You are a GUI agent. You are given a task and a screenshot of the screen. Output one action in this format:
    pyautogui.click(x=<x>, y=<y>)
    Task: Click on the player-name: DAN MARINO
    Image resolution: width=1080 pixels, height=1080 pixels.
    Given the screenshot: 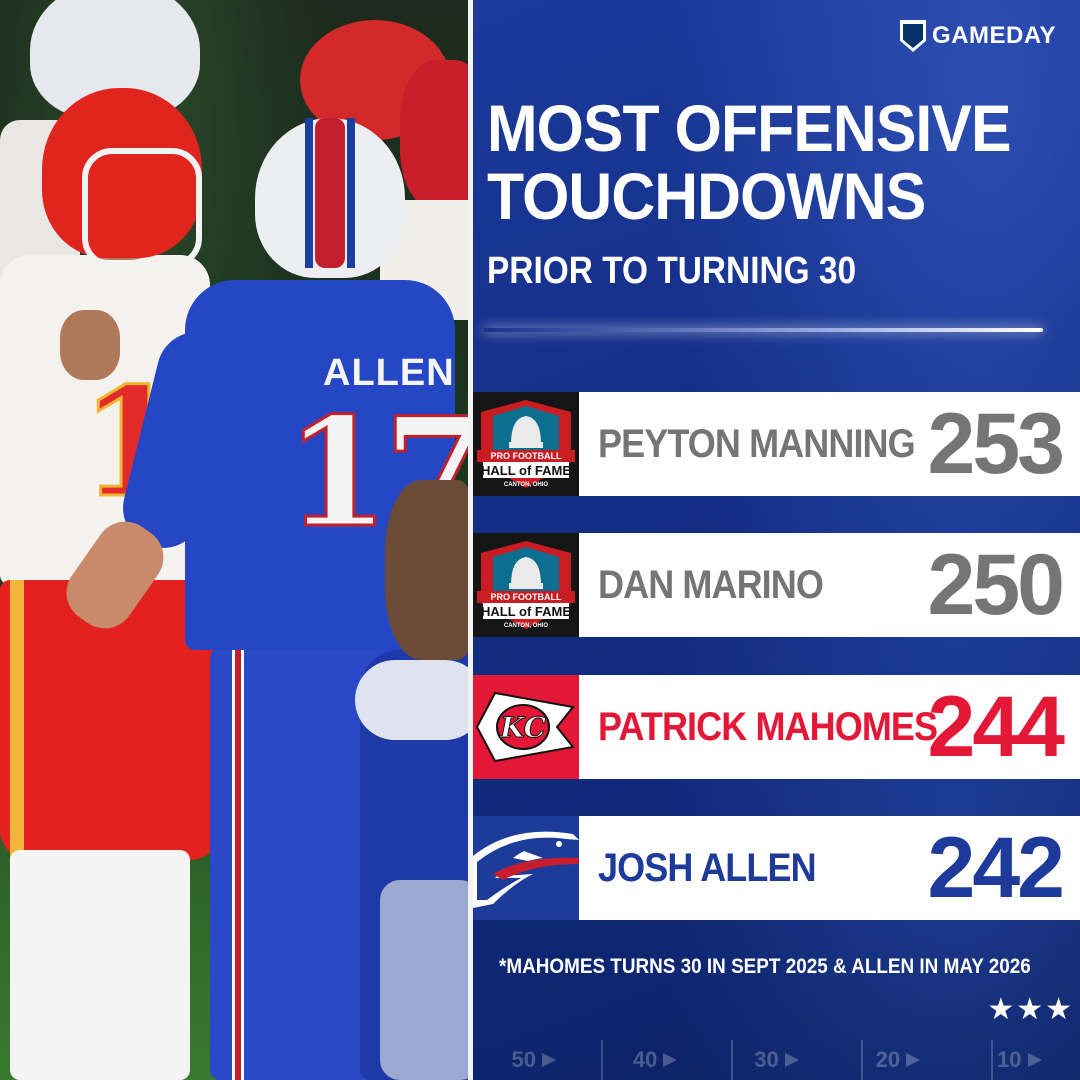 What is the action you would take?
    pyautogui.click(x=711, y=585)
    